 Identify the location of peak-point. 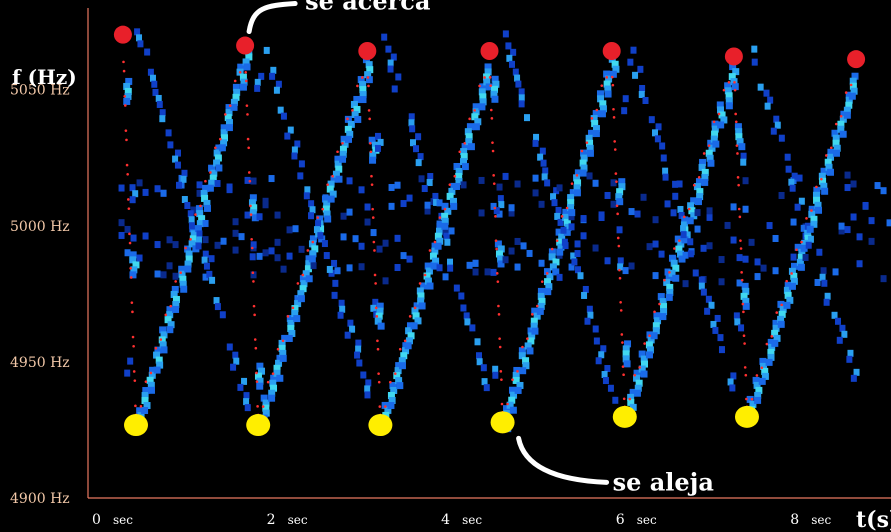
(122, 34).